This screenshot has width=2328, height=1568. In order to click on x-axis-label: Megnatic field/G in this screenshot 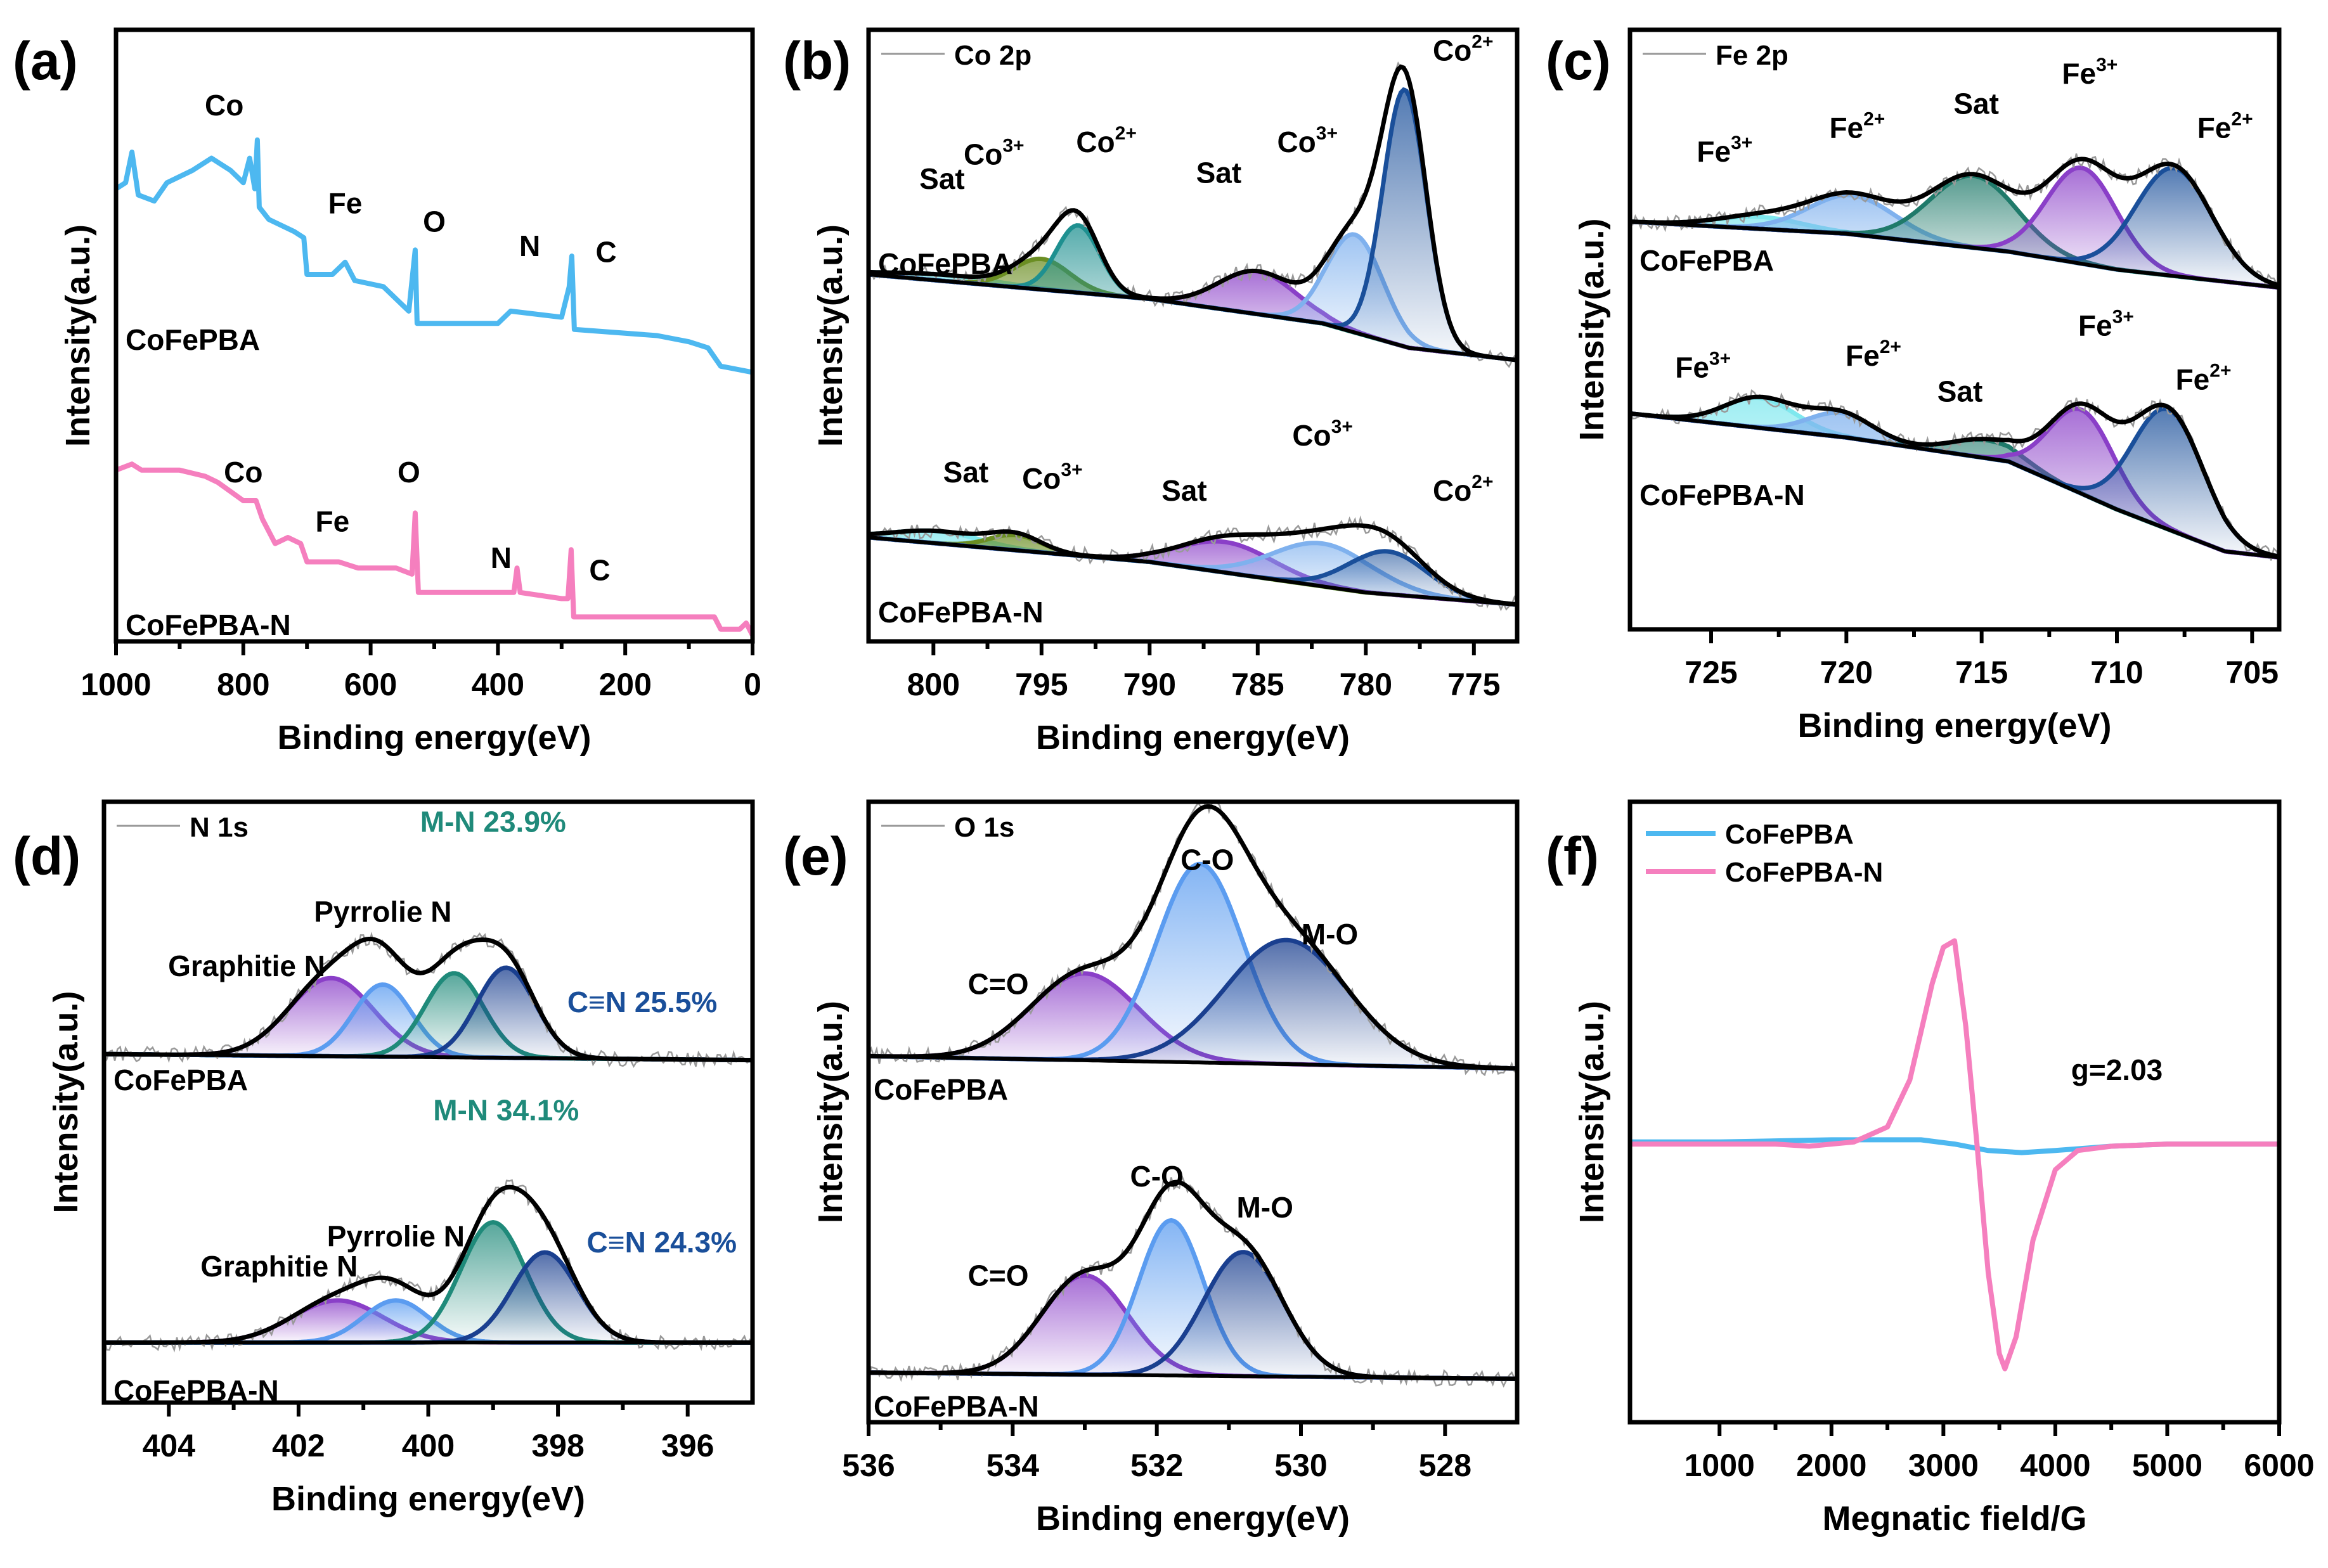, I will do `click(1954, 1519)`.